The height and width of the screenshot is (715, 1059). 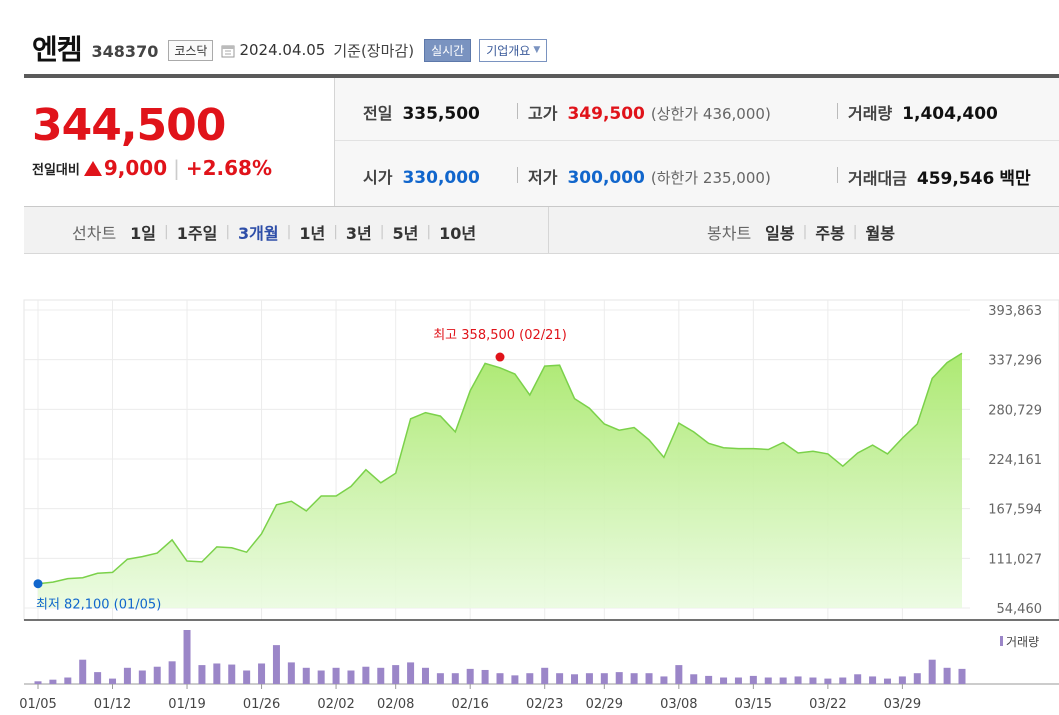 I want to click on low-marker, so click(x=38, y=584).